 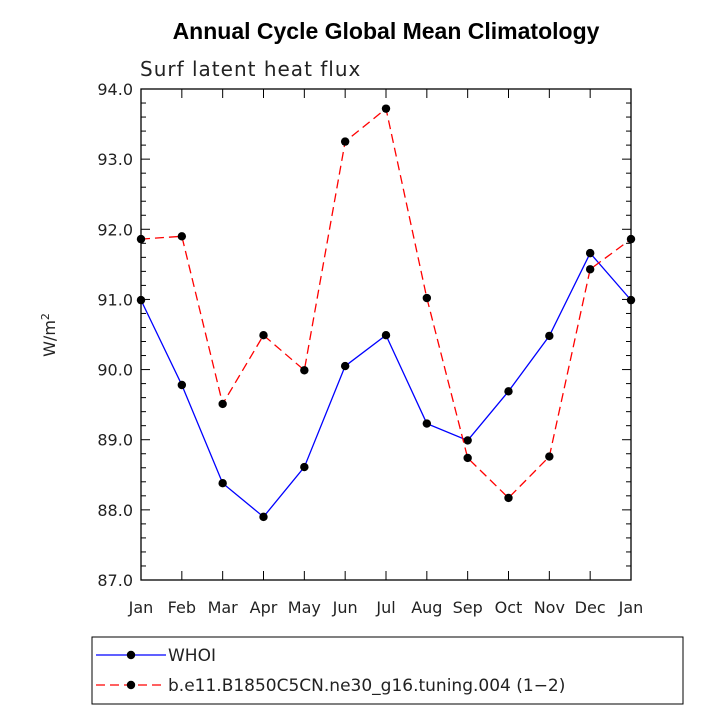 I want to click on y-tick-label: 94.0, so click(x=115, y=89).